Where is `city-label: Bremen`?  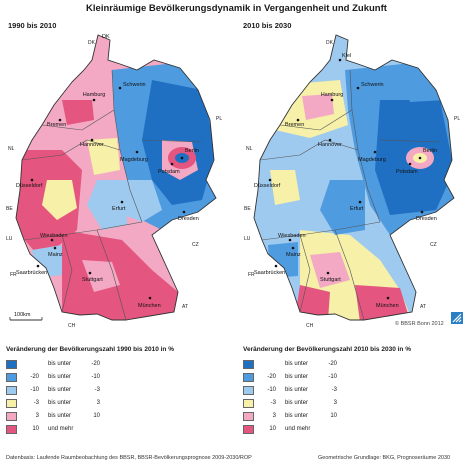
city-label: Bremen is located at coordinates (56, 125).